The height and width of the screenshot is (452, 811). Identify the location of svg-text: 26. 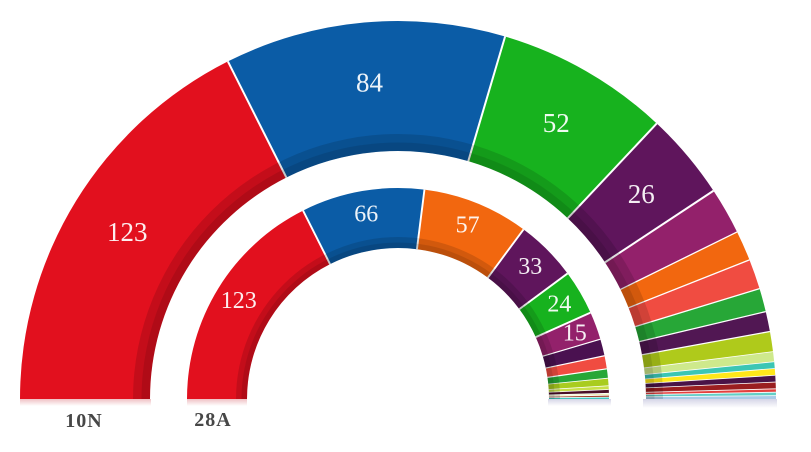
(641, 194).